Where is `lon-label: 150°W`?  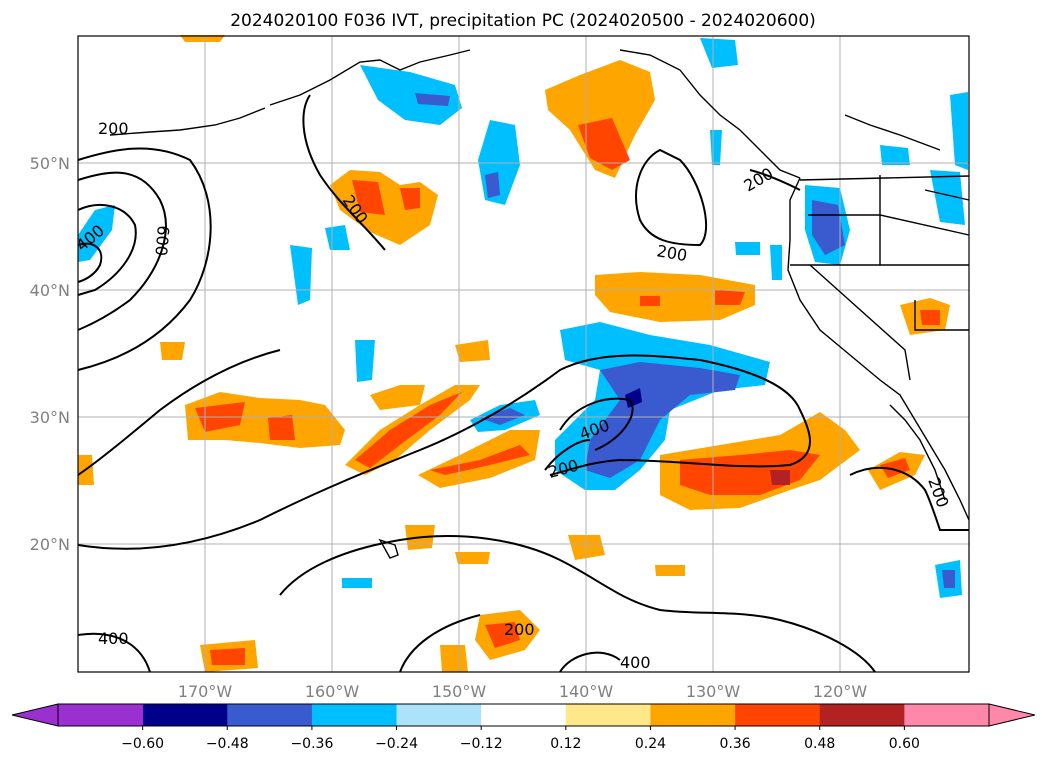 lon-label: 150°W is located at coordinates (459, 691).